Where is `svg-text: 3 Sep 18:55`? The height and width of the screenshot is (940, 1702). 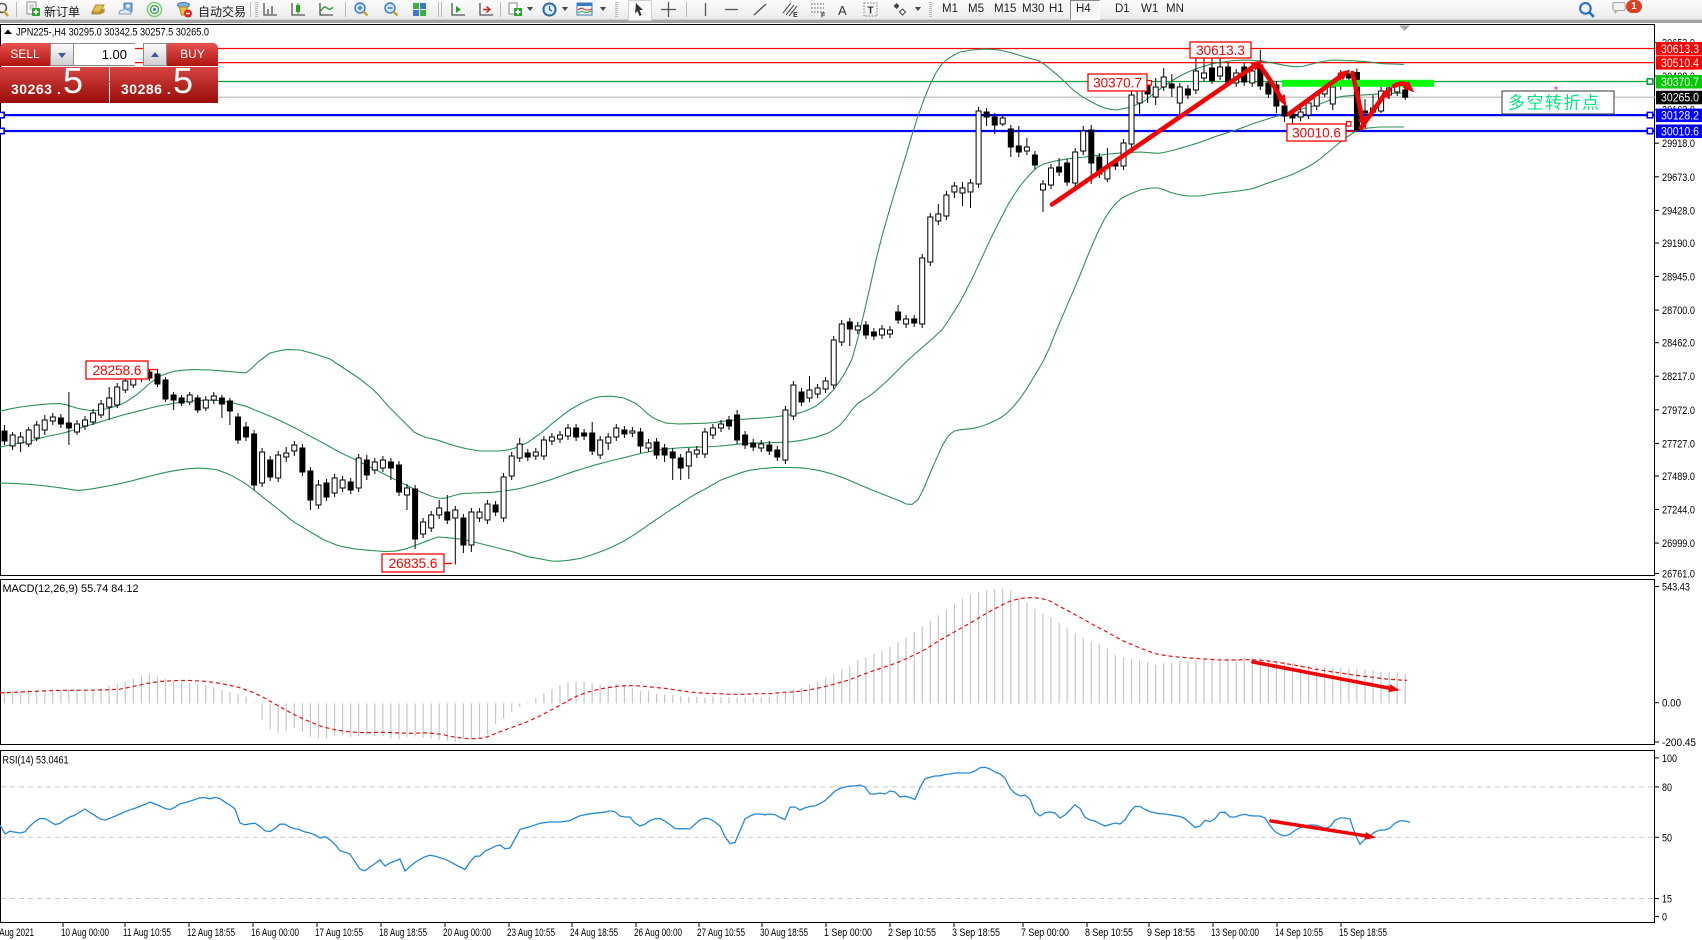 svg-text: 3 Sep 18:55 is located at coordinates (976, 933).